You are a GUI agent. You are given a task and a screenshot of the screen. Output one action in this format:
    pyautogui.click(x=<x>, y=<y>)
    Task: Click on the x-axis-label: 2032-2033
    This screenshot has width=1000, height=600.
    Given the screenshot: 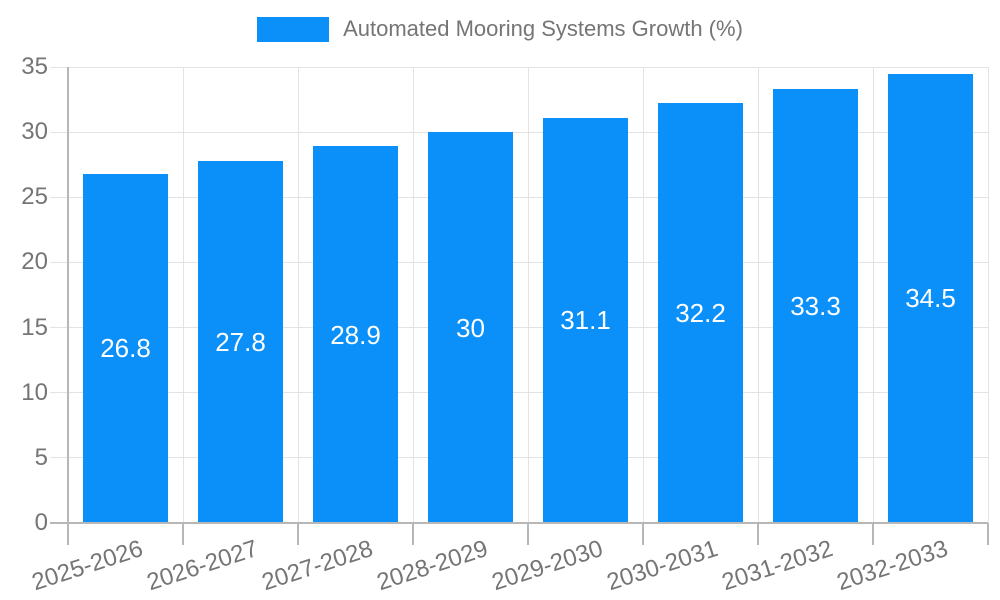 What is the action you would take?
    pyautogui.click(x=892, y=566)
    